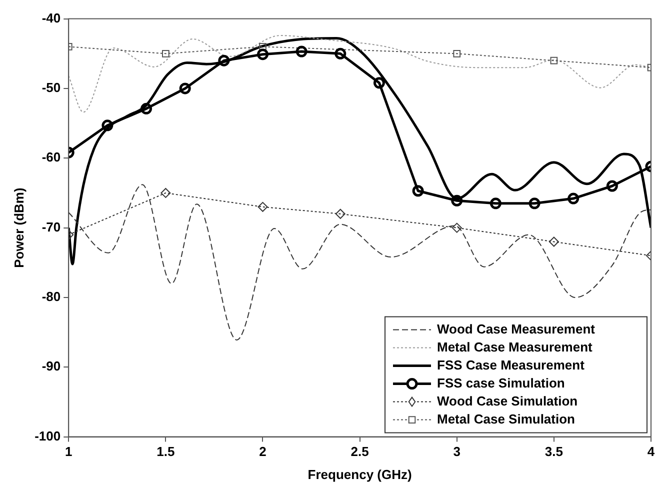  What do you see at coordinates (51, 88) in the screenshot?
I see `y-tick-label: -50` at bounding box center [51, 88].